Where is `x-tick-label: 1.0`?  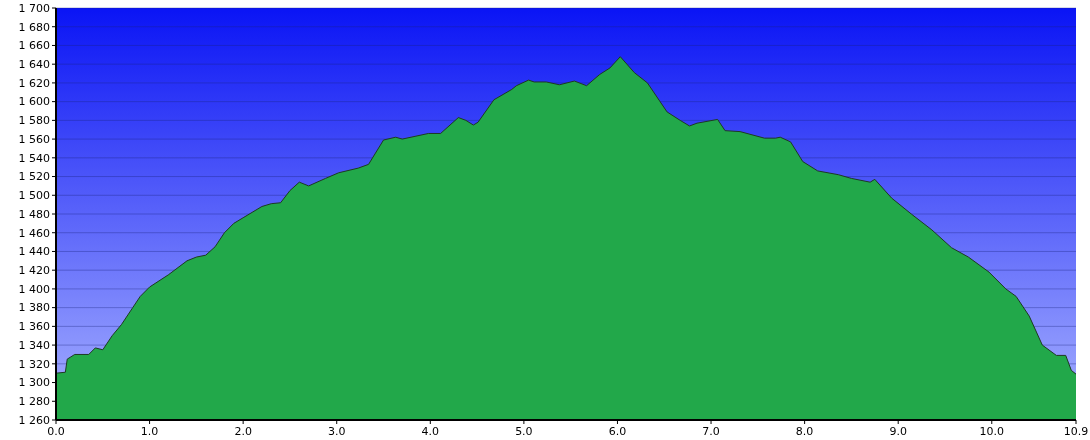
x-tick-label: 1.0 is located at coordinates (149, 431).